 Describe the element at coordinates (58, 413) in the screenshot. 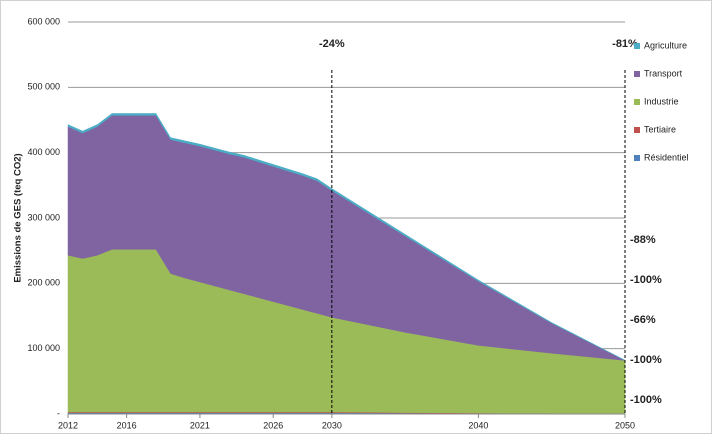

I see `y-tick-label: -` at that location.